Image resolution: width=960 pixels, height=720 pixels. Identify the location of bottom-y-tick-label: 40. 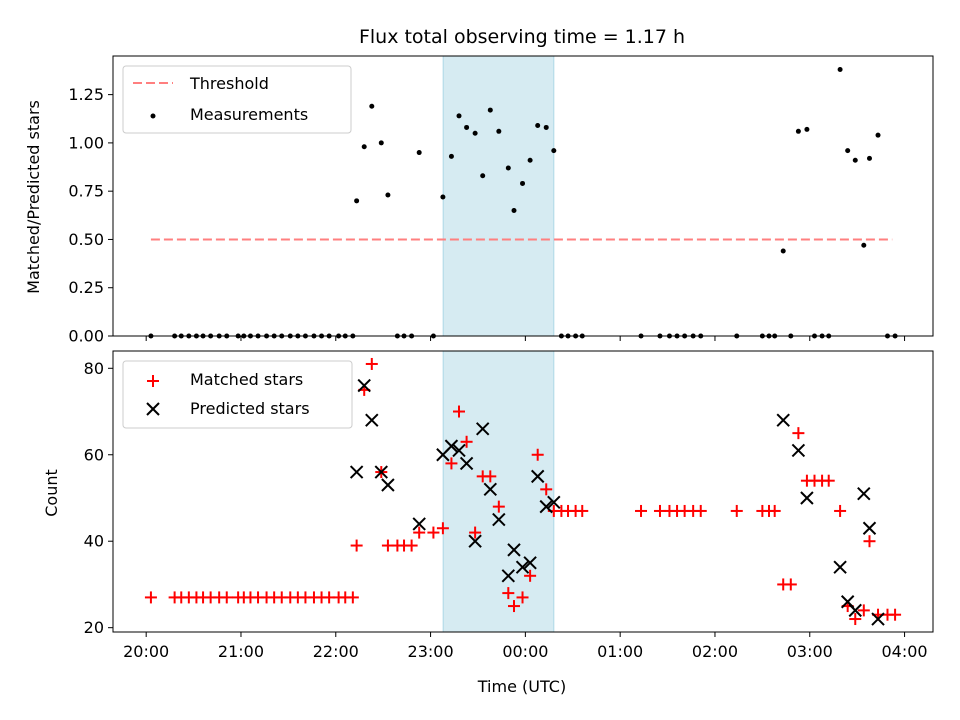
(94, 541).